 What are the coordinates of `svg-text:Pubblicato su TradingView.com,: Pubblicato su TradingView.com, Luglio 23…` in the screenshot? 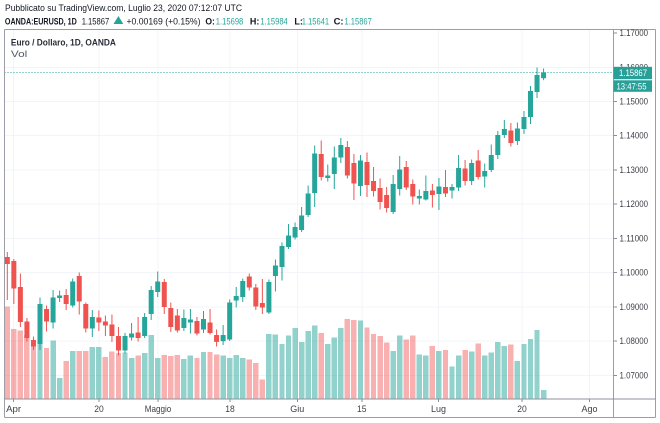 It's located at (123, 8).